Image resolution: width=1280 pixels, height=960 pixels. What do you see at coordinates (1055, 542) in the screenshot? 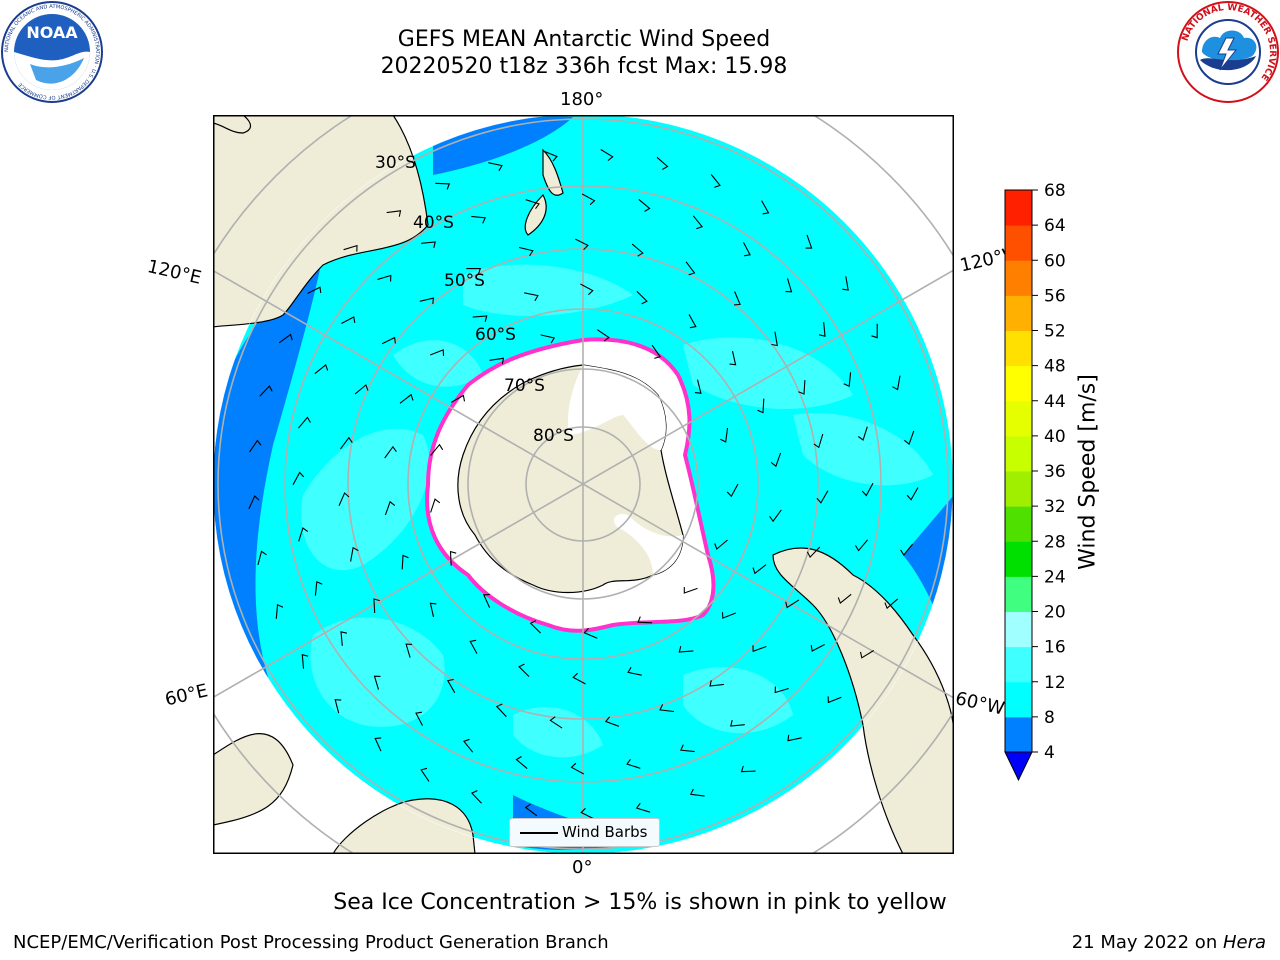
I see `colorbar-tick-label: 28` at bounding box center [1055, 542].